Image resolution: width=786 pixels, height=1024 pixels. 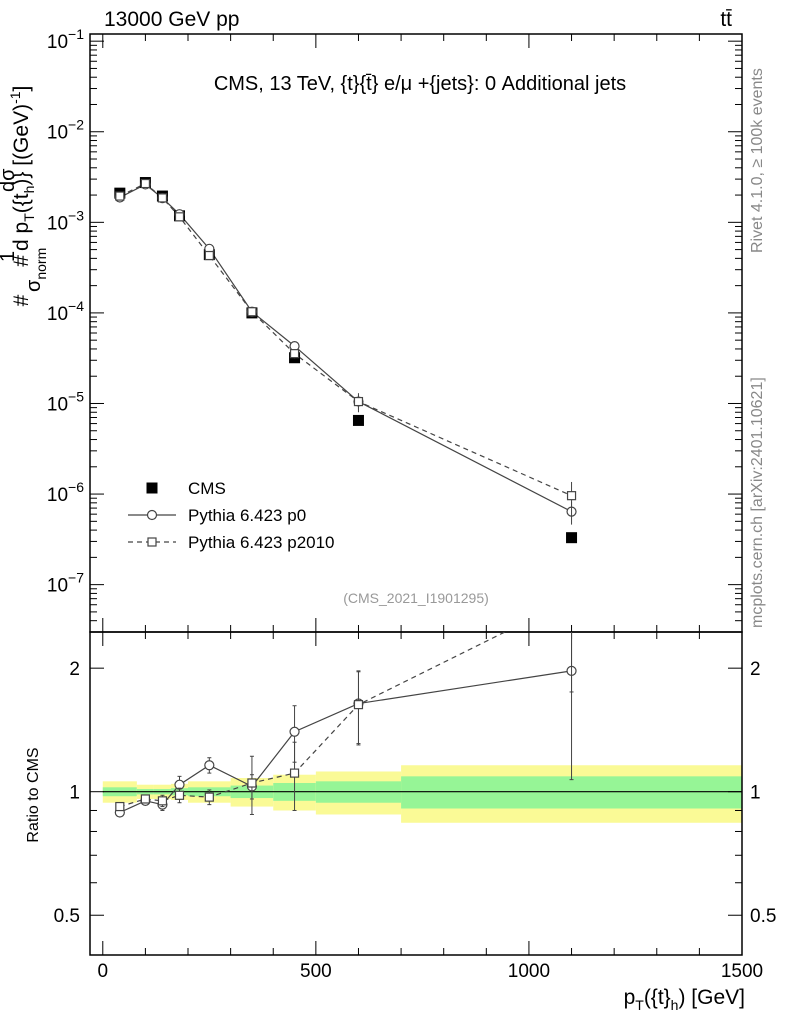 I want to click on y-tick-label: 10⁻⁴, so click(x=65, y=311).